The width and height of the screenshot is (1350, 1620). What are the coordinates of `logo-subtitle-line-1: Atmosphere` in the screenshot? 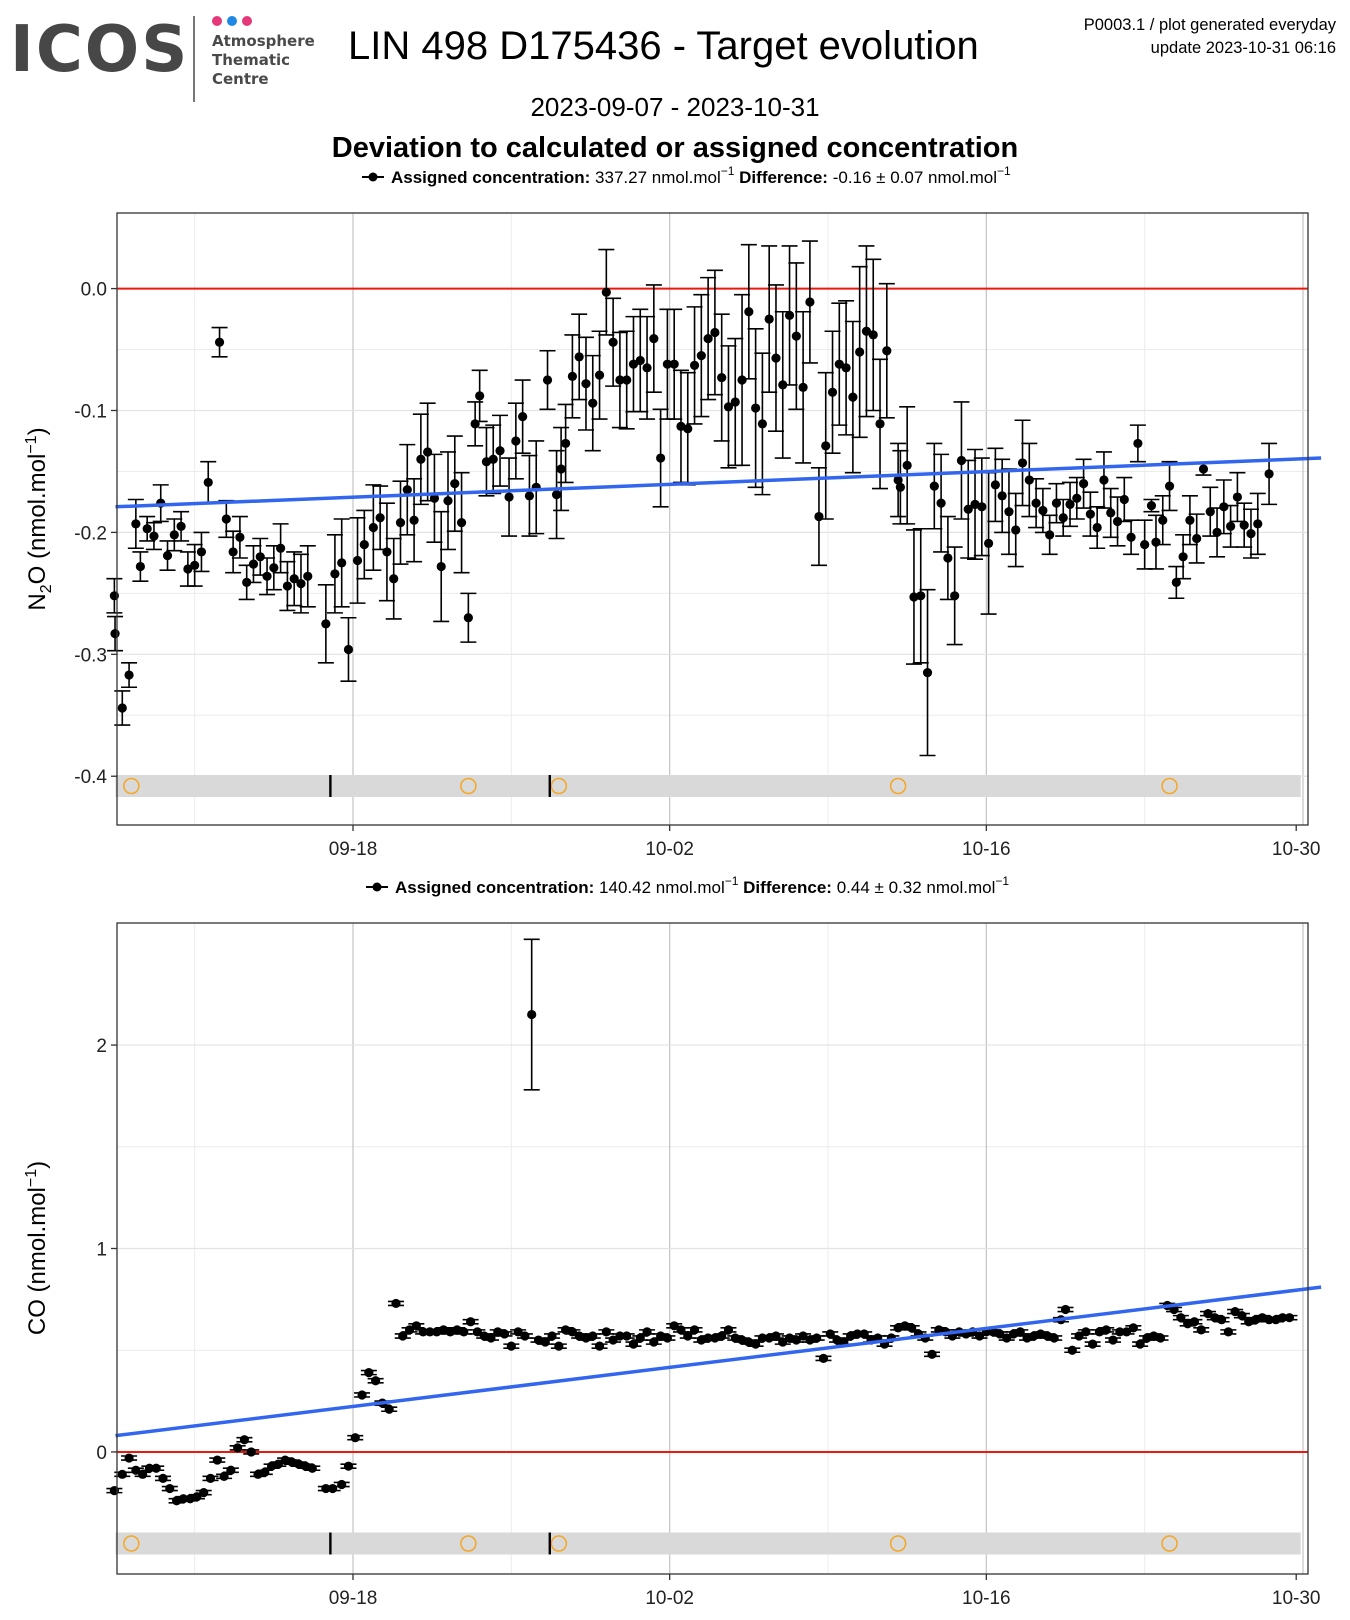 It's located at (263, 41).